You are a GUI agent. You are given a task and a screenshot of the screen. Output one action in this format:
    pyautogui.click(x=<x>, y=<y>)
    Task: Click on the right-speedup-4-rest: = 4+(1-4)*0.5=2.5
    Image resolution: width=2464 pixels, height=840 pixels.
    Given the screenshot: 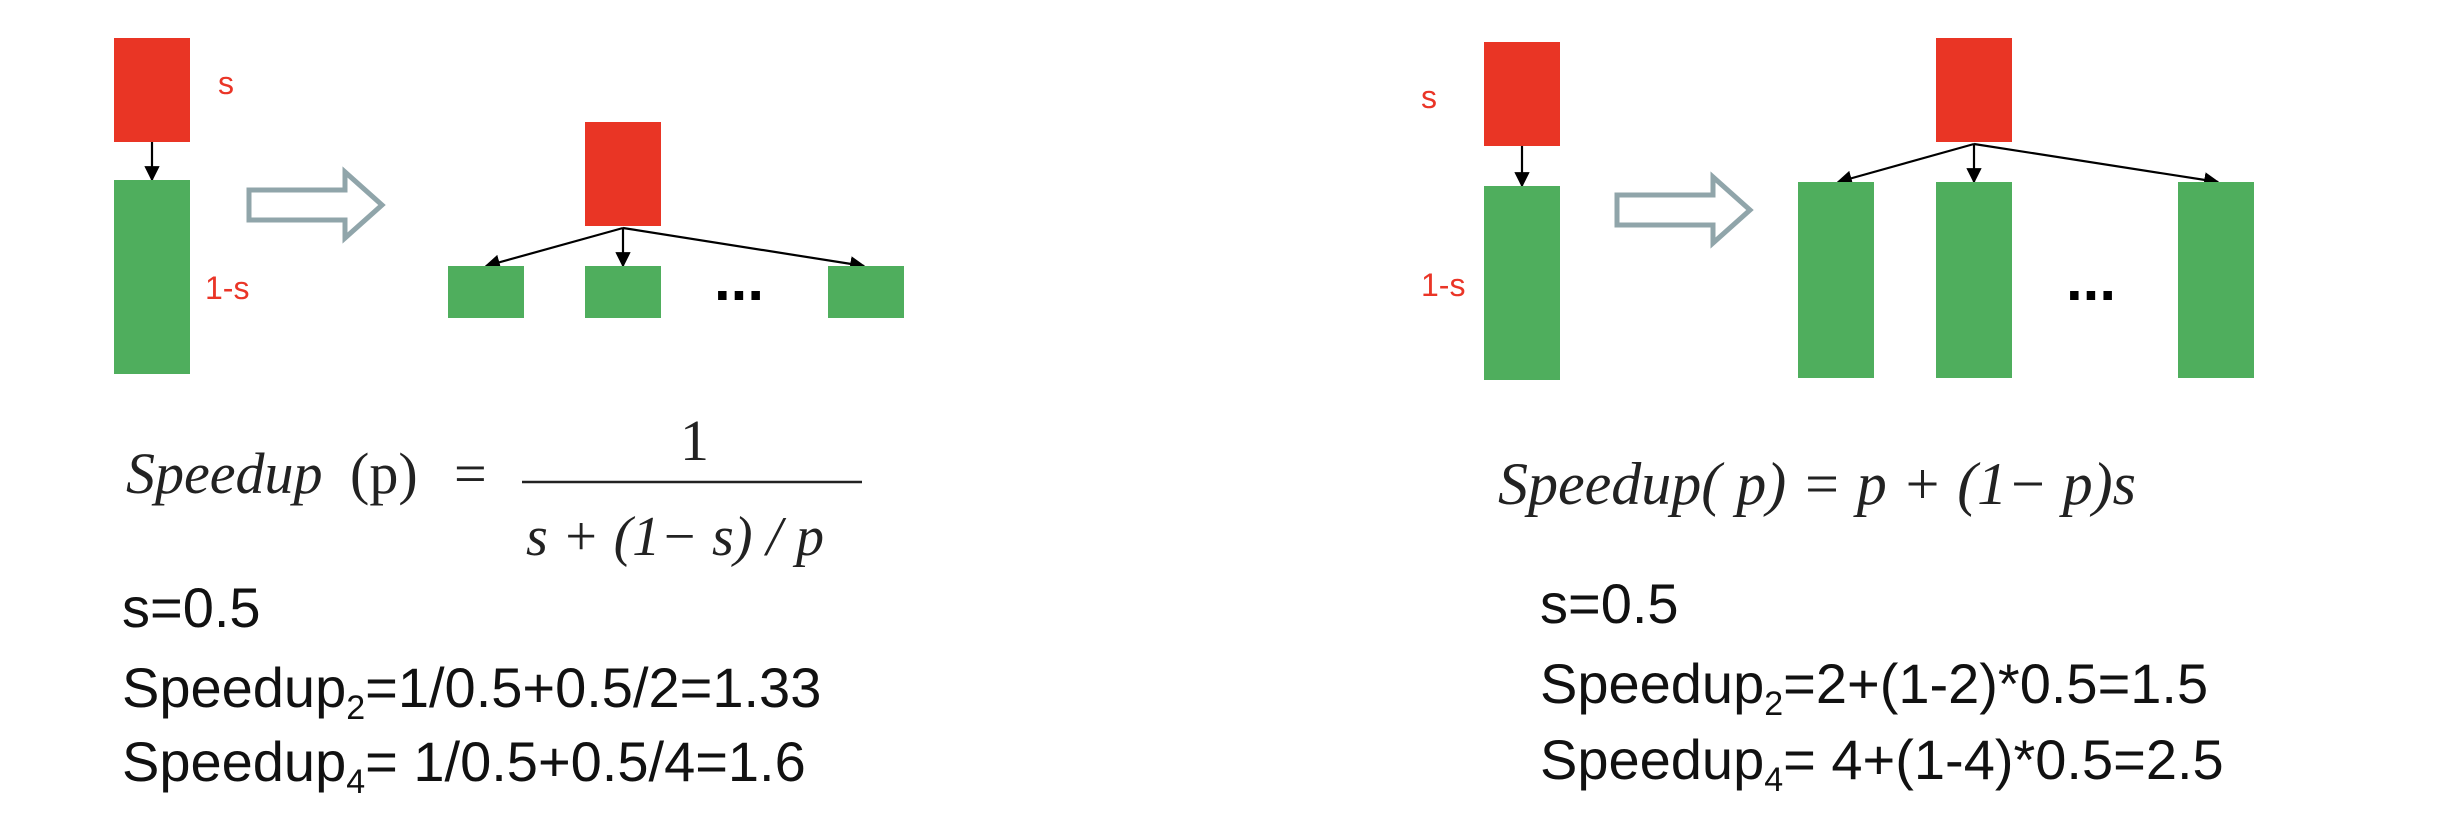 What is the action you would take?
    pyautogui.click(x=2003, y=759)
    